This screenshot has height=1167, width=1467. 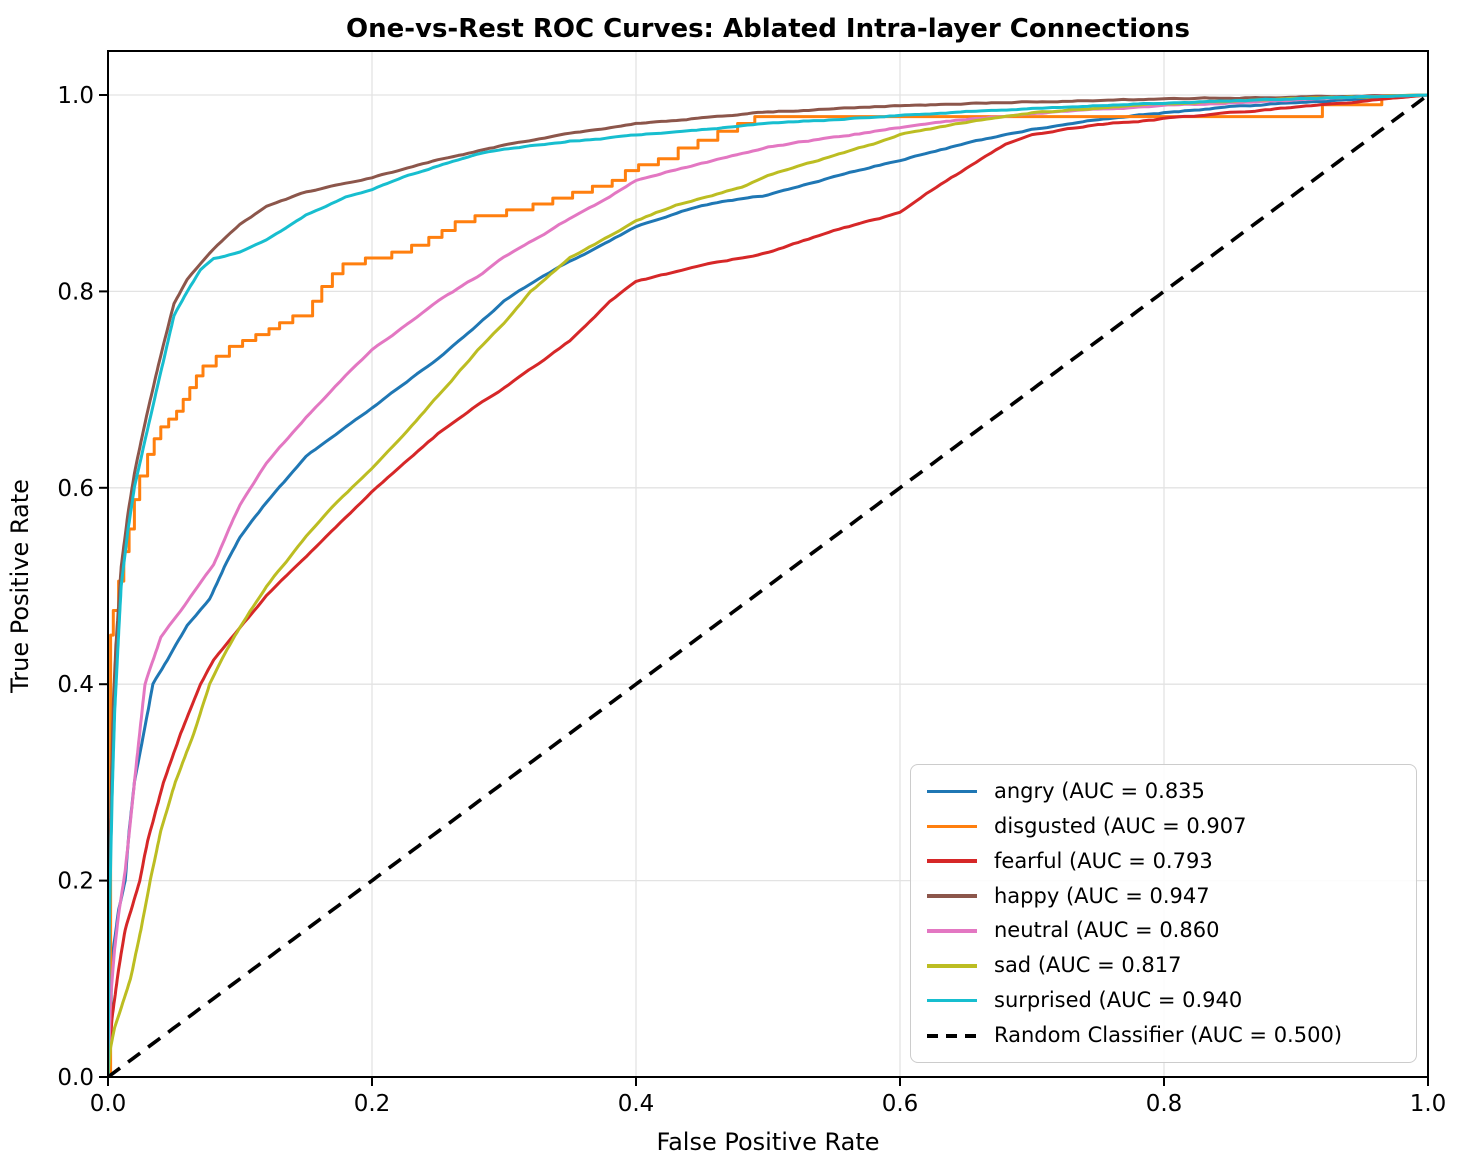 I want to click on legend-item-random-classifier: Random Classifier (AUC = 0.500), so click(x=1166, y=1035).